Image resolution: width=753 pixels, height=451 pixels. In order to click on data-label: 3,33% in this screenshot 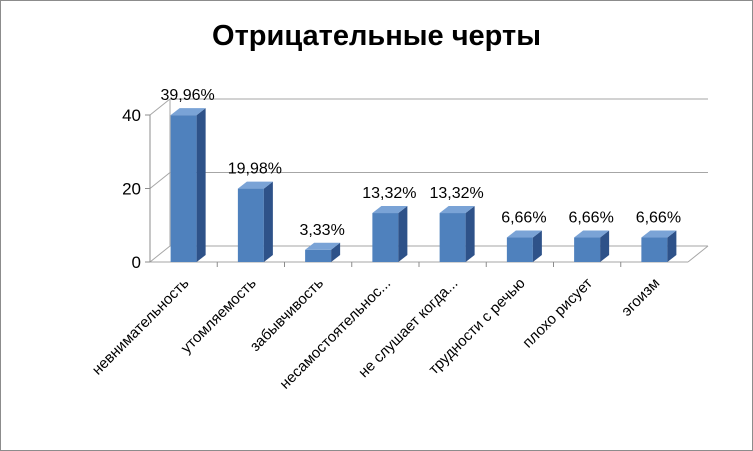, I will do `click(321, 230)`.